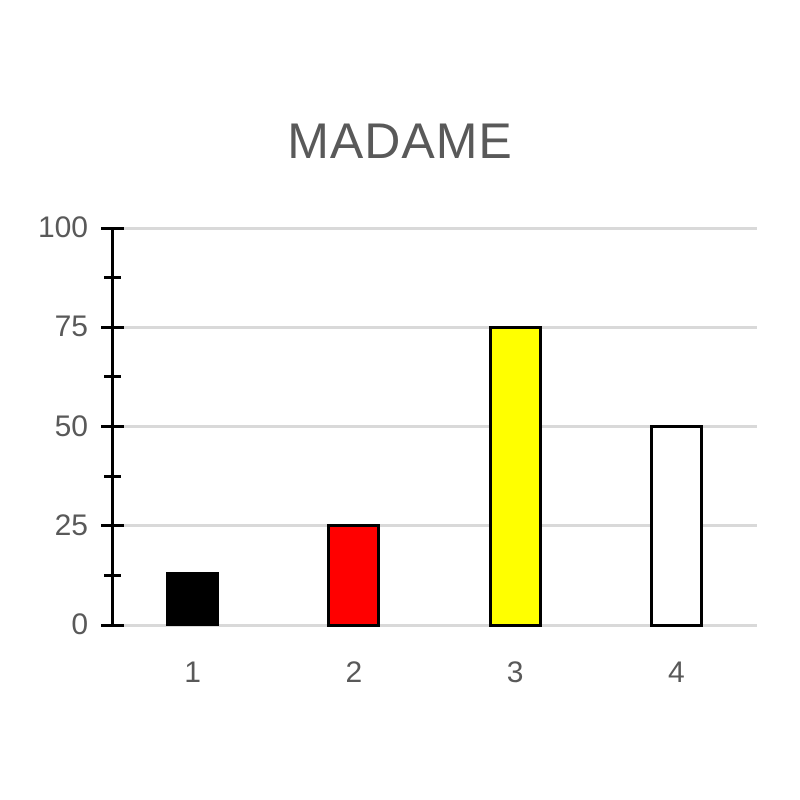 This screenshot has height=800, width=800. I want to click on gridline-y75, so click(434, 327).